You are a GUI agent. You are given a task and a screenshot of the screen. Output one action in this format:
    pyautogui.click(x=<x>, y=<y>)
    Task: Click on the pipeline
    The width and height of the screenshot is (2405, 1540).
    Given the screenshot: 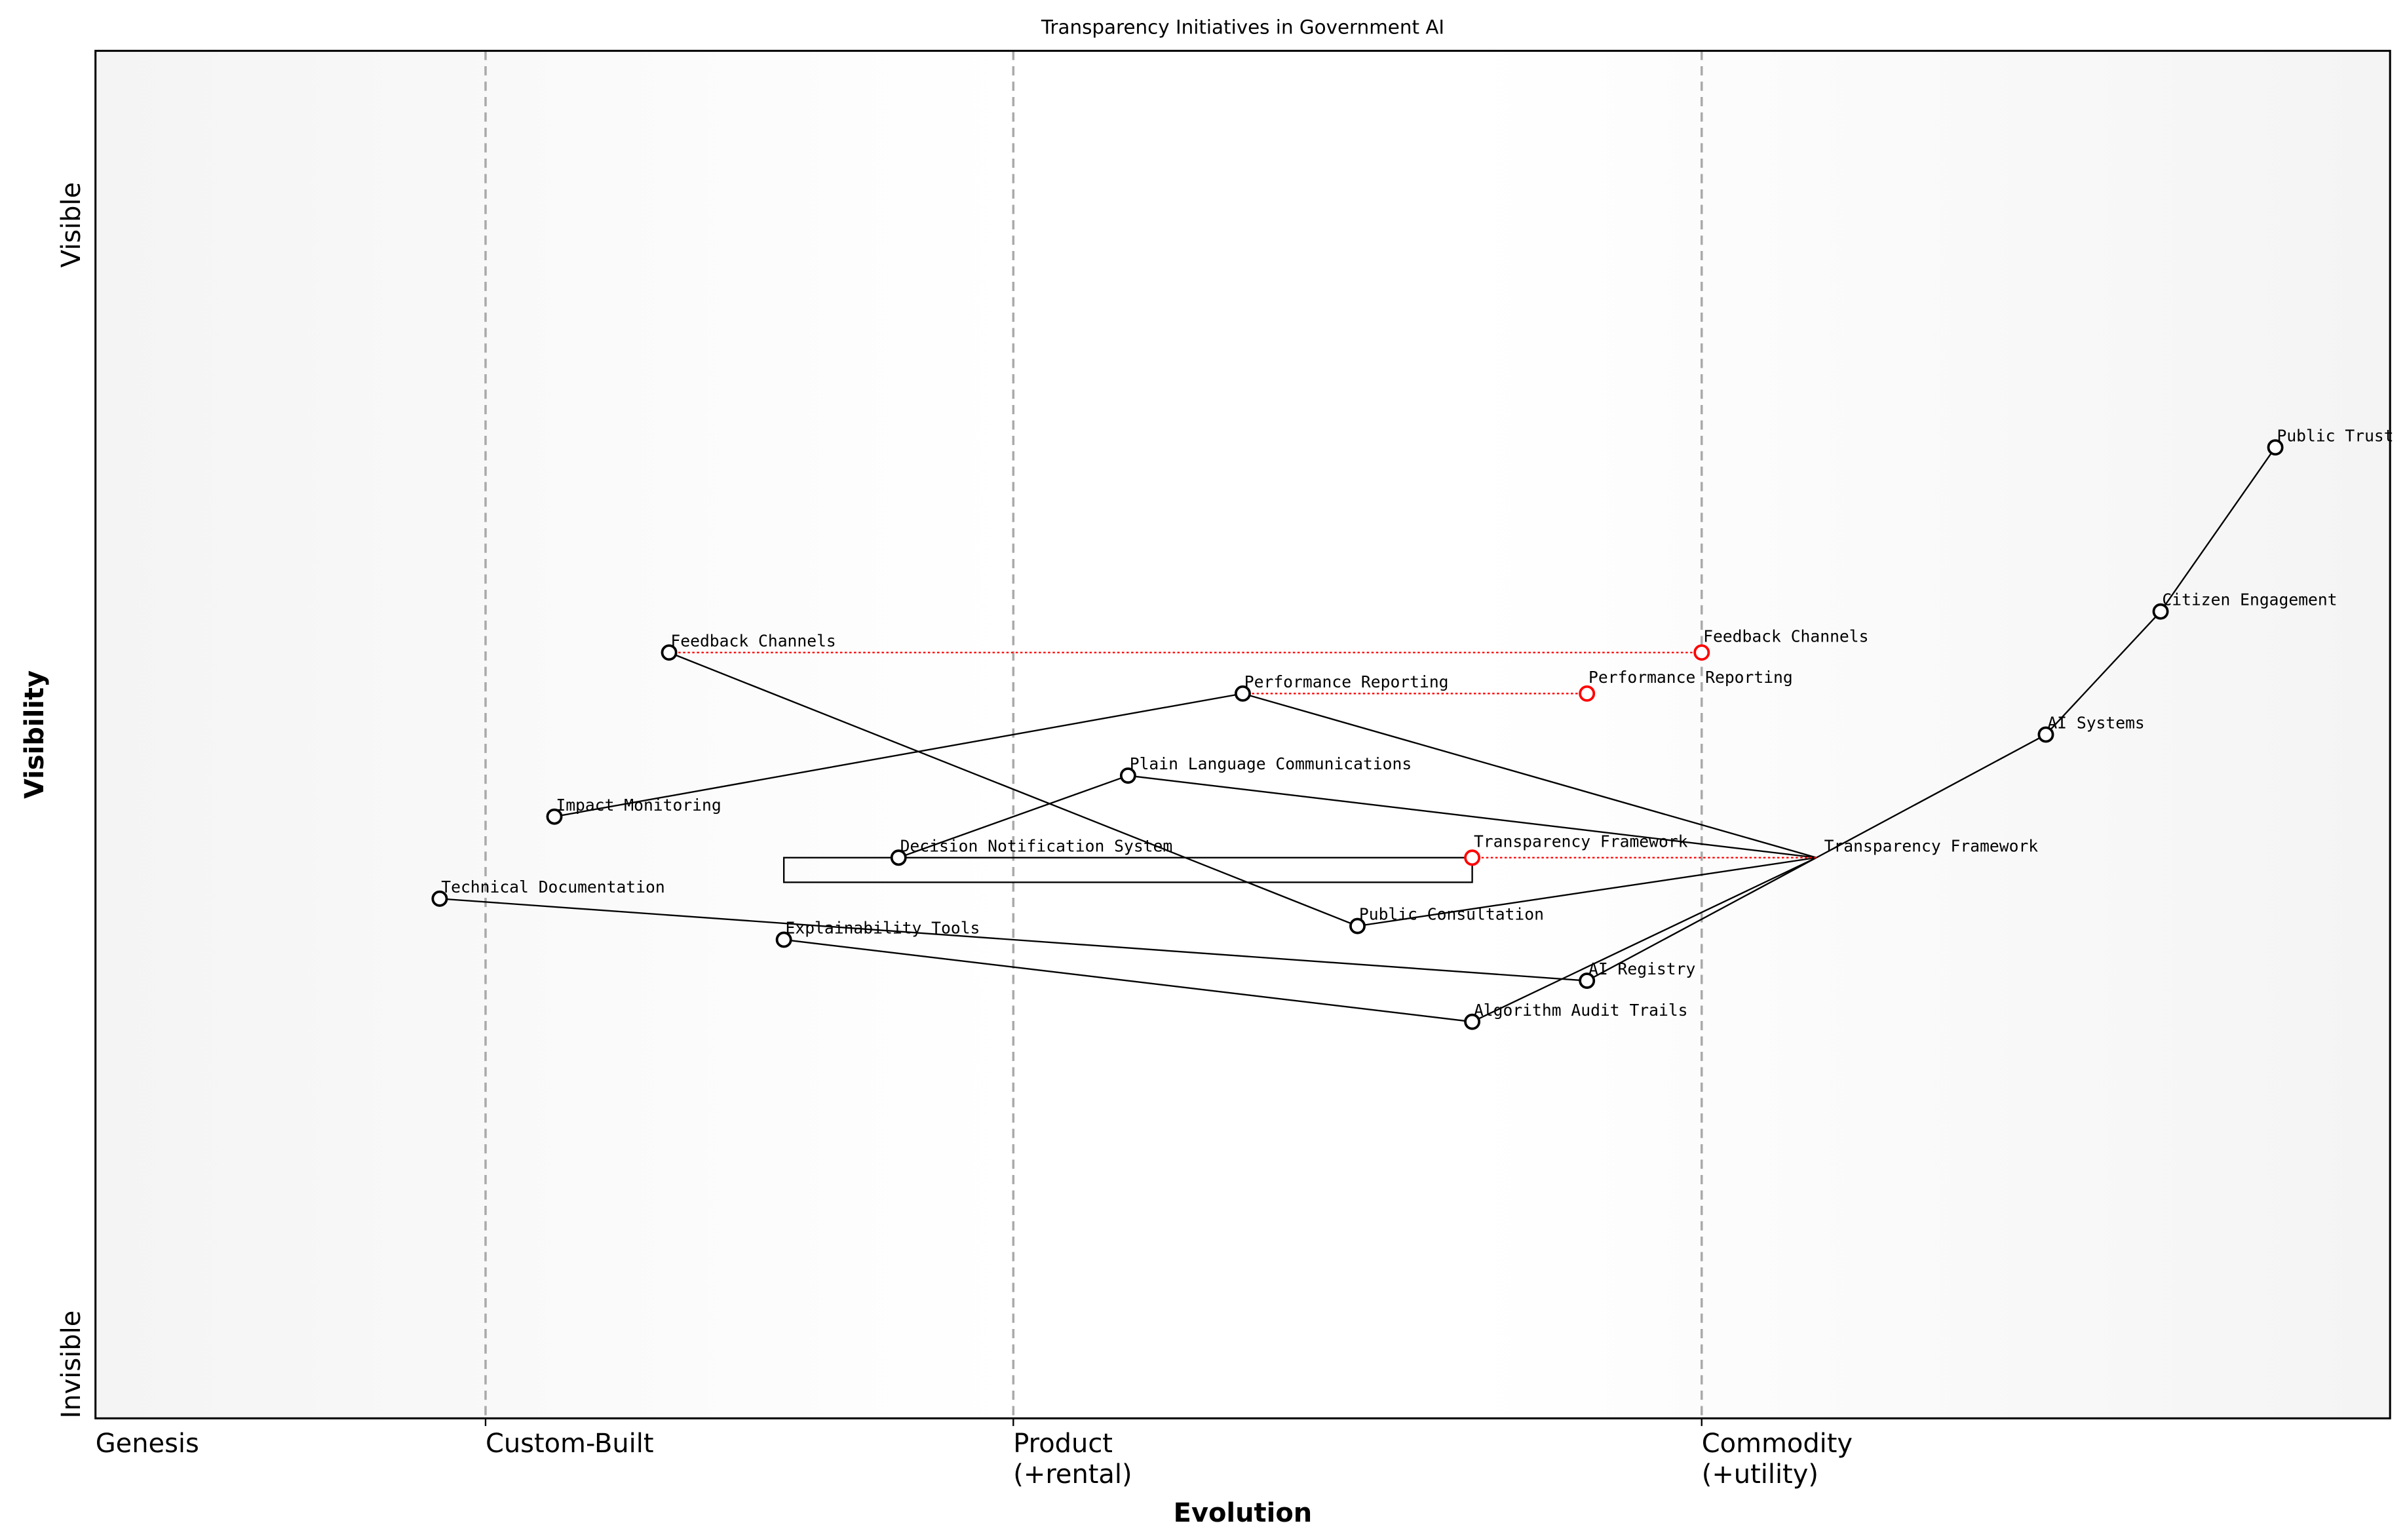 What is the action you would take?
    pyautogui.click(x=1127, y=870)
    